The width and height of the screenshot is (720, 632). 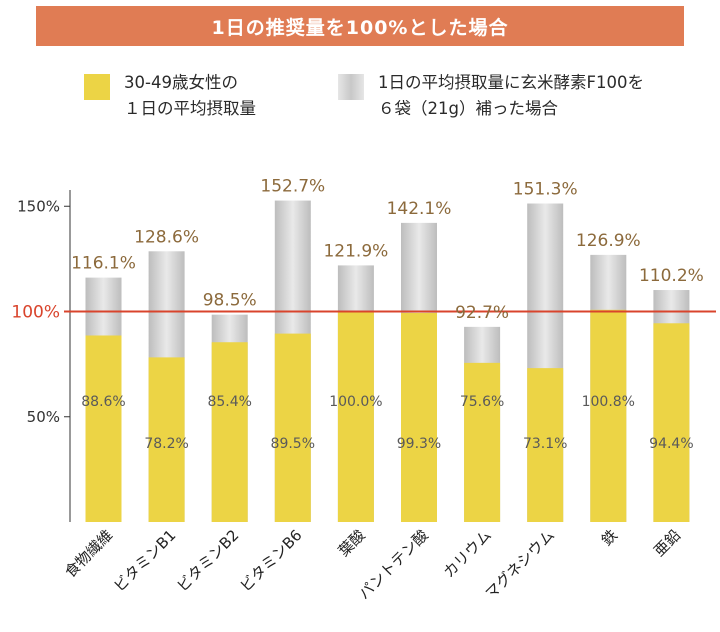 I want to click on data-label-average: 75.6%, so click(x=482, y=402).